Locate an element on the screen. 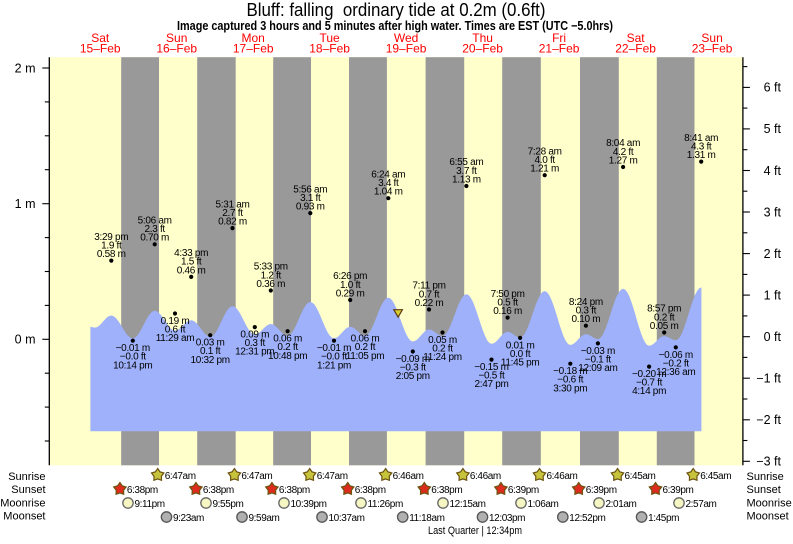  svg-text: 3.7 ft is located at coordinates (466, 171).